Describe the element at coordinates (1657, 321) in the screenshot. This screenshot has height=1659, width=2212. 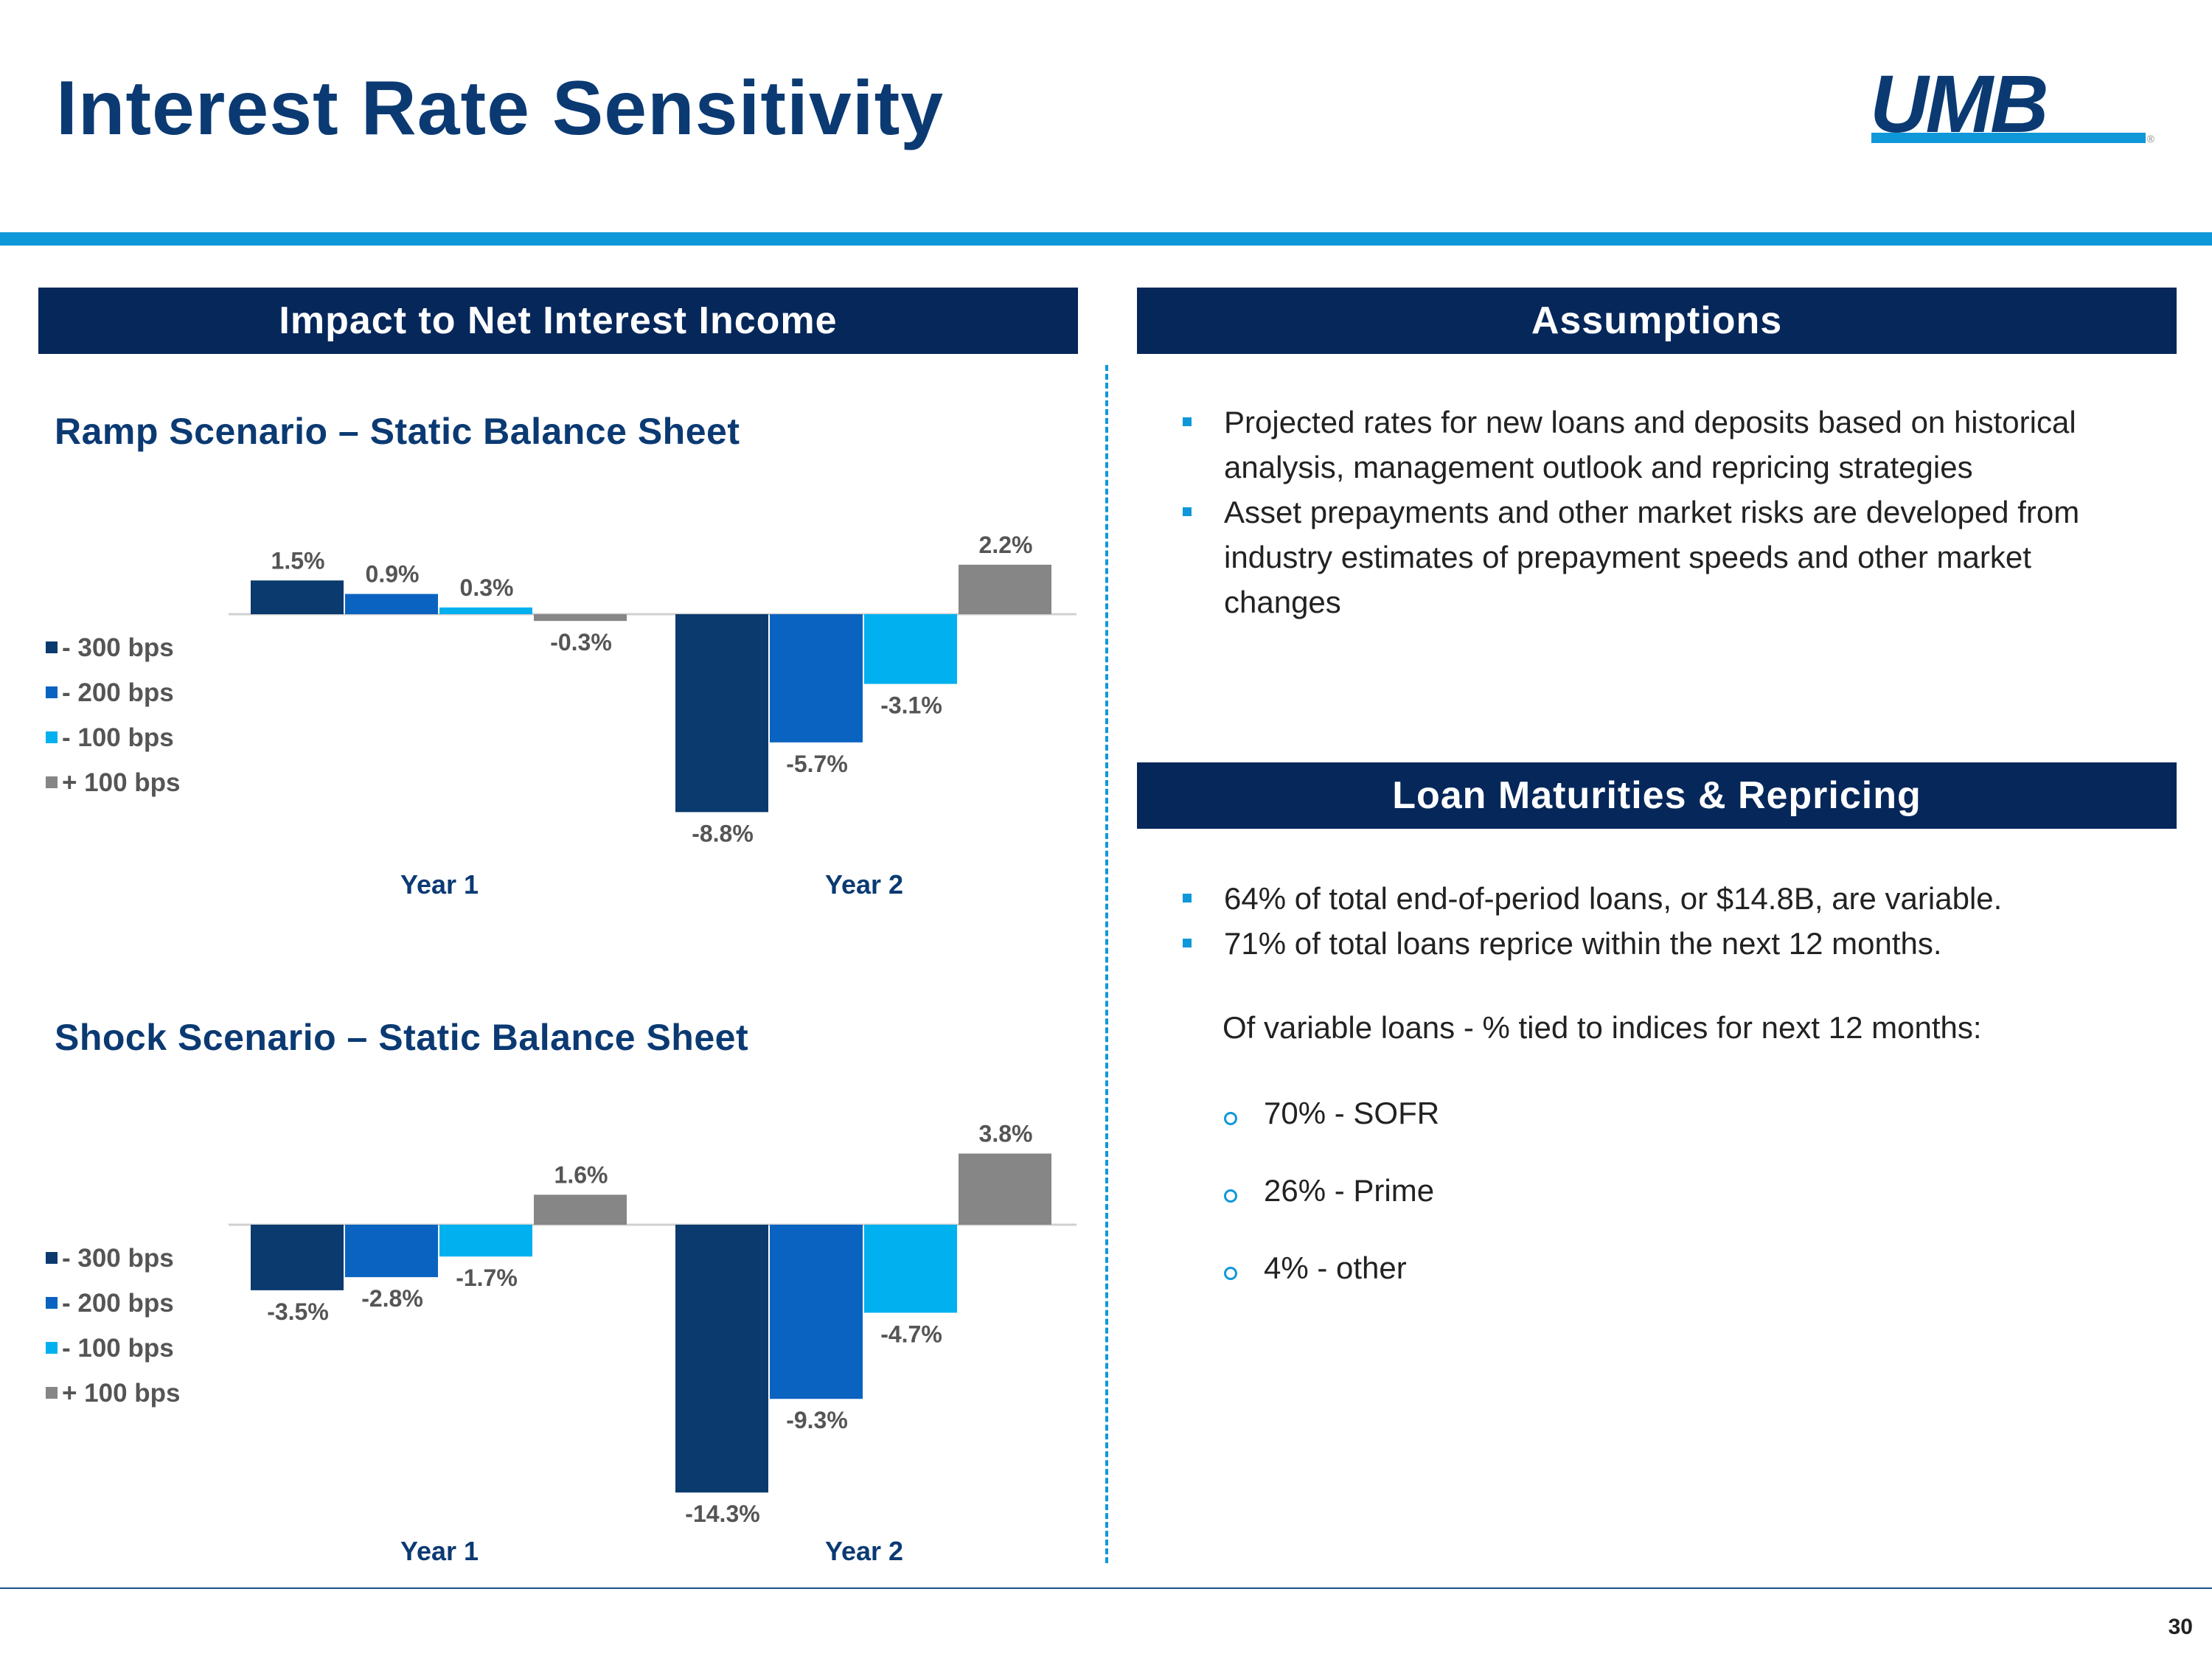
I see `assumptions-header: Assumptions` at that location.